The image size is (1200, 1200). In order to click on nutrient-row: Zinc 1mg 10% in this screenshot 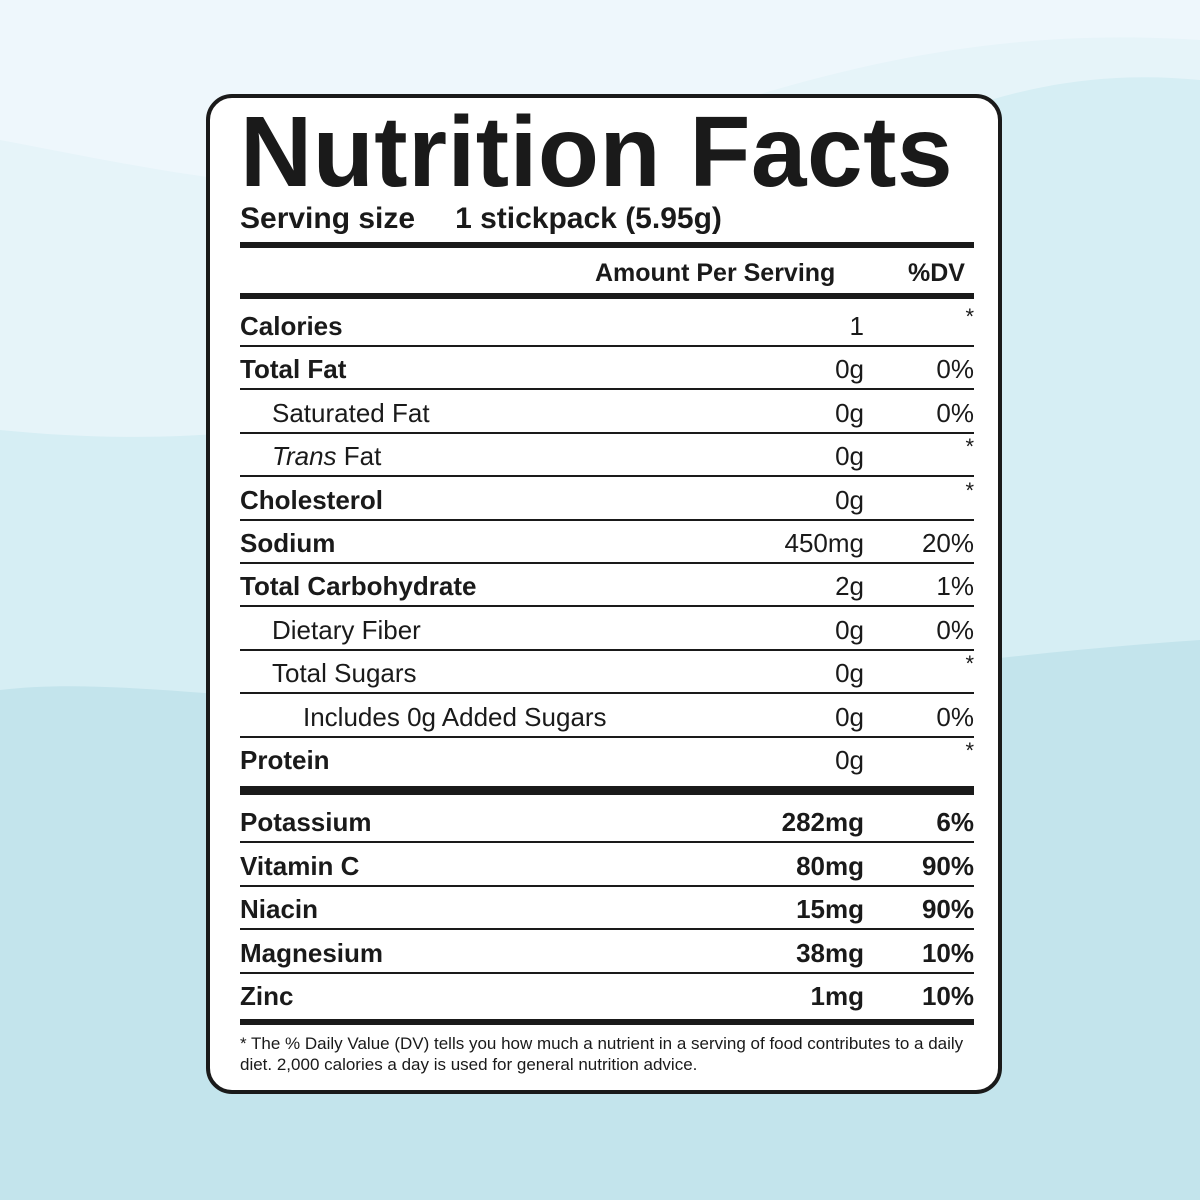, I will do `click(607, 992)`.